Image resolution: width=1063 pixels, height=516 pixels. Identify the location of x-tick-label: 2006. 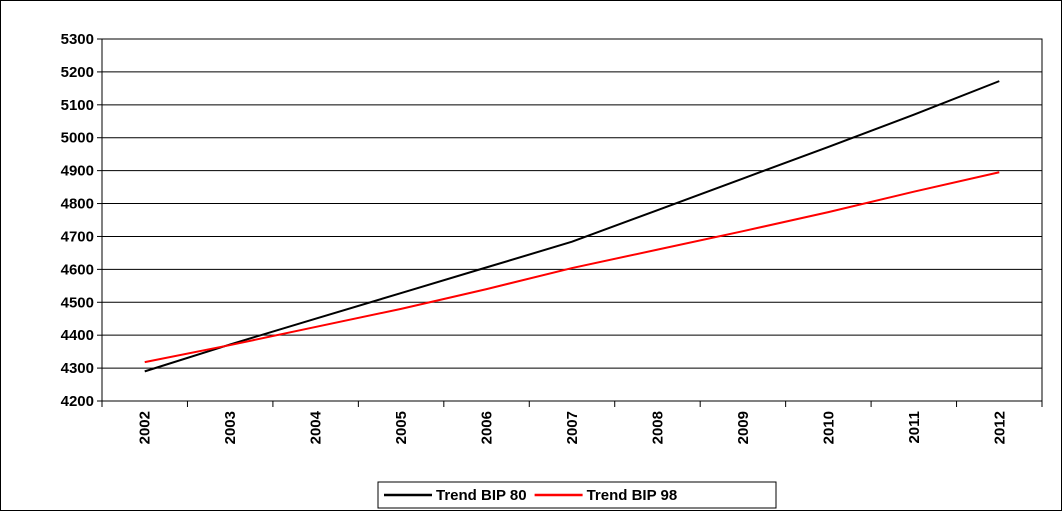
(487, 427).